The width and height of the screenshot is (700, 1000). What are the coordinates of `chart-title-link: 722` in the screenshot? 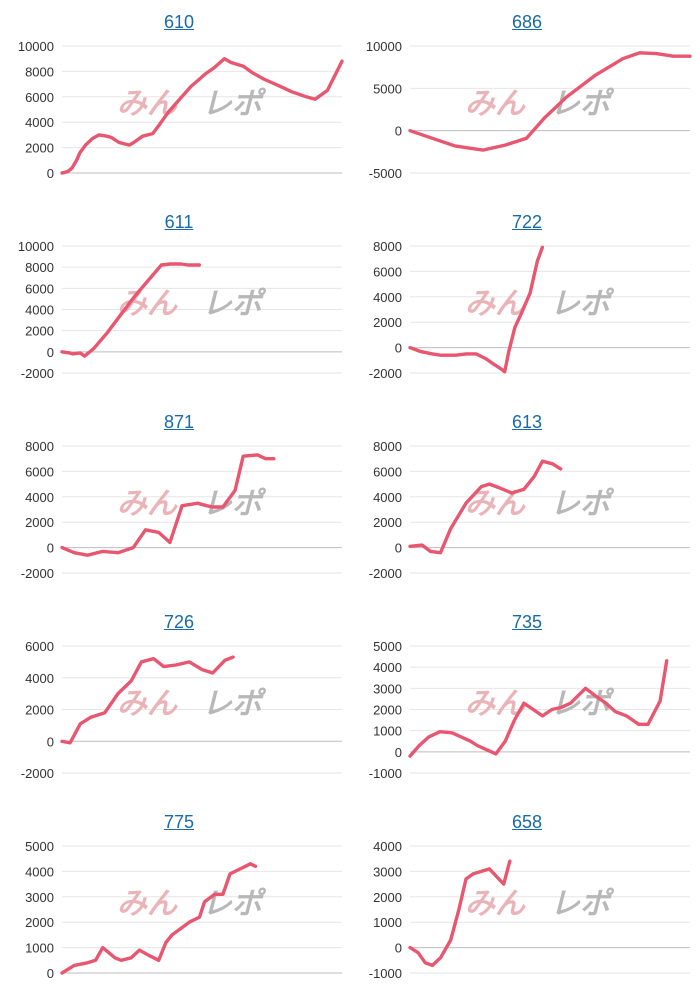 It's located at (527, 222).